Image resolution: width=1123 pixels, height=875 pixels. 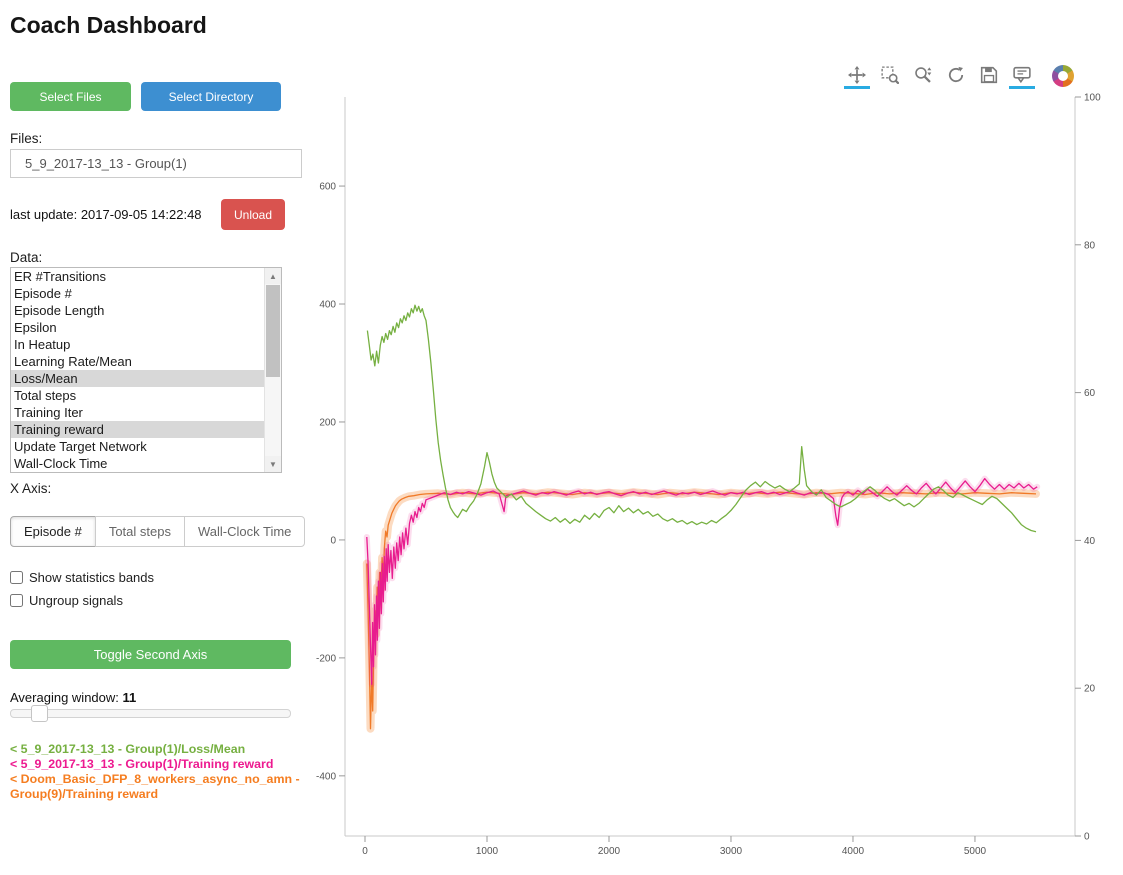 I want to click on unload-button: Unload, so click(x=253, y=214).